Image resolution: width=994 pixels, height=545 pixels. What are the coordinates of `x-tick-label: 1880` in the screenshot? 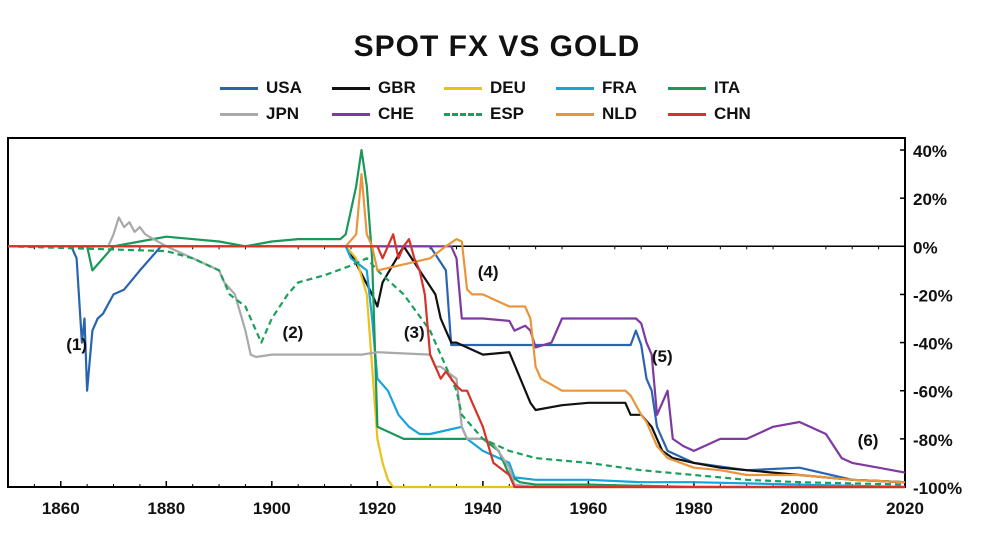 It's located at (166, 508).